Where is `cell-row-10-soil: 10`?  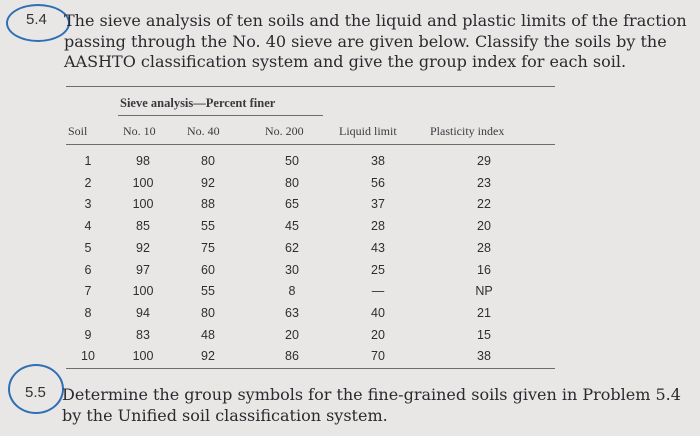 cell-row-10-soil: 10 is located at coordinates (88, 356).